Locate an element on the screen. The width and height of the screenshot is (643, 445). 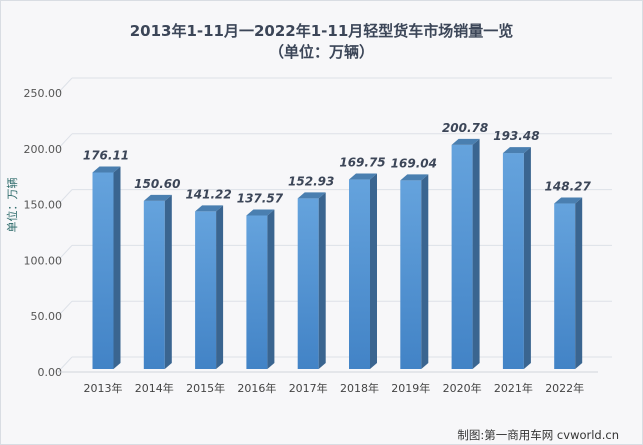
x-tick-label: 2019年 is located at coordinates (410, 388).